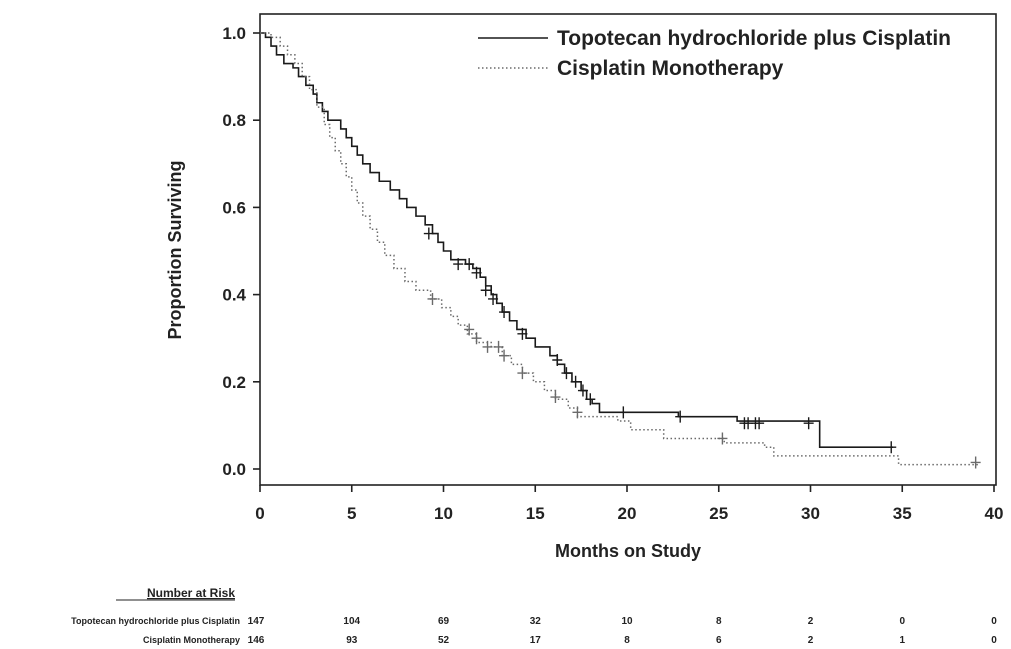 This screenshot has height=649, width=1011. Describe the element at coordinates (444, 621) in the screenshot. I see `risk-value: 69` at that location.